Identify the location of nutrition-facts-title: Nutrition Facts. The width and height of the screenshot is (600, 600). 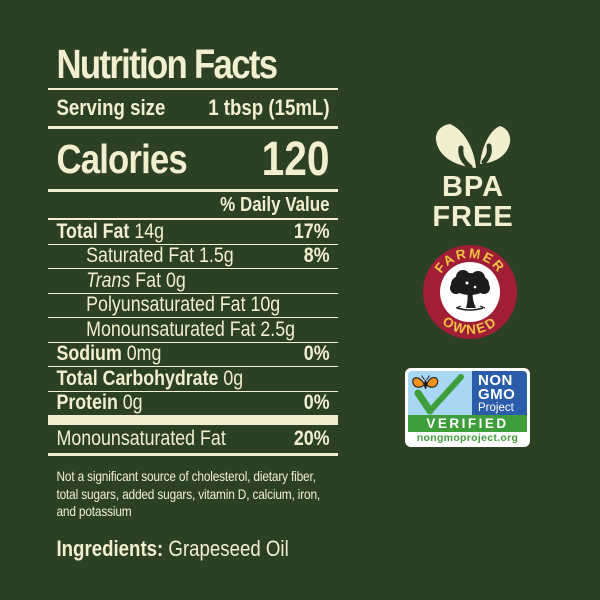
(167, 64).